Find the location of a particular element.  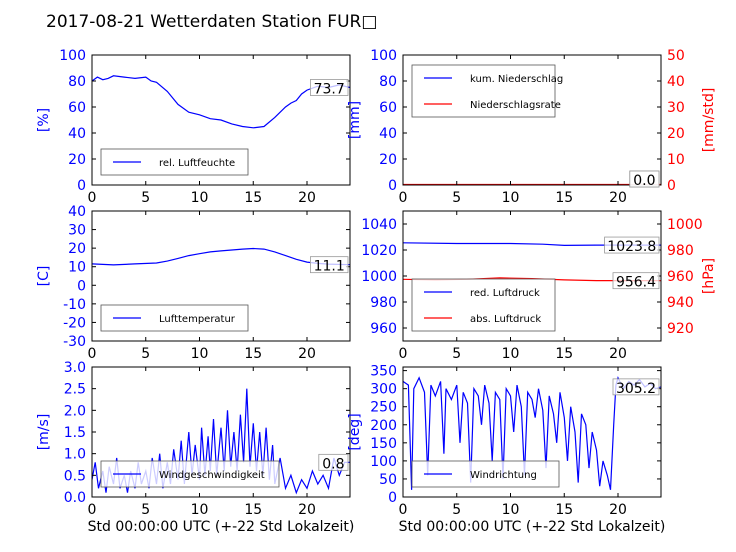

y-tick-label: 150 is located at coordinates (383, 444).